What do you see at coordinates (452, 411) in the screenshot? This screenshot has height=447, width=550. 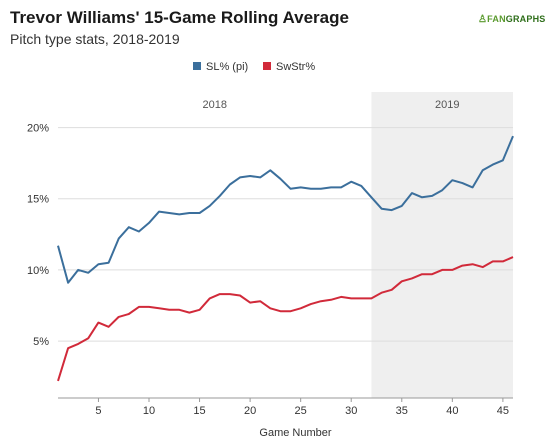 I see `x-tick-label: 40` at bounding box center [452, 411].